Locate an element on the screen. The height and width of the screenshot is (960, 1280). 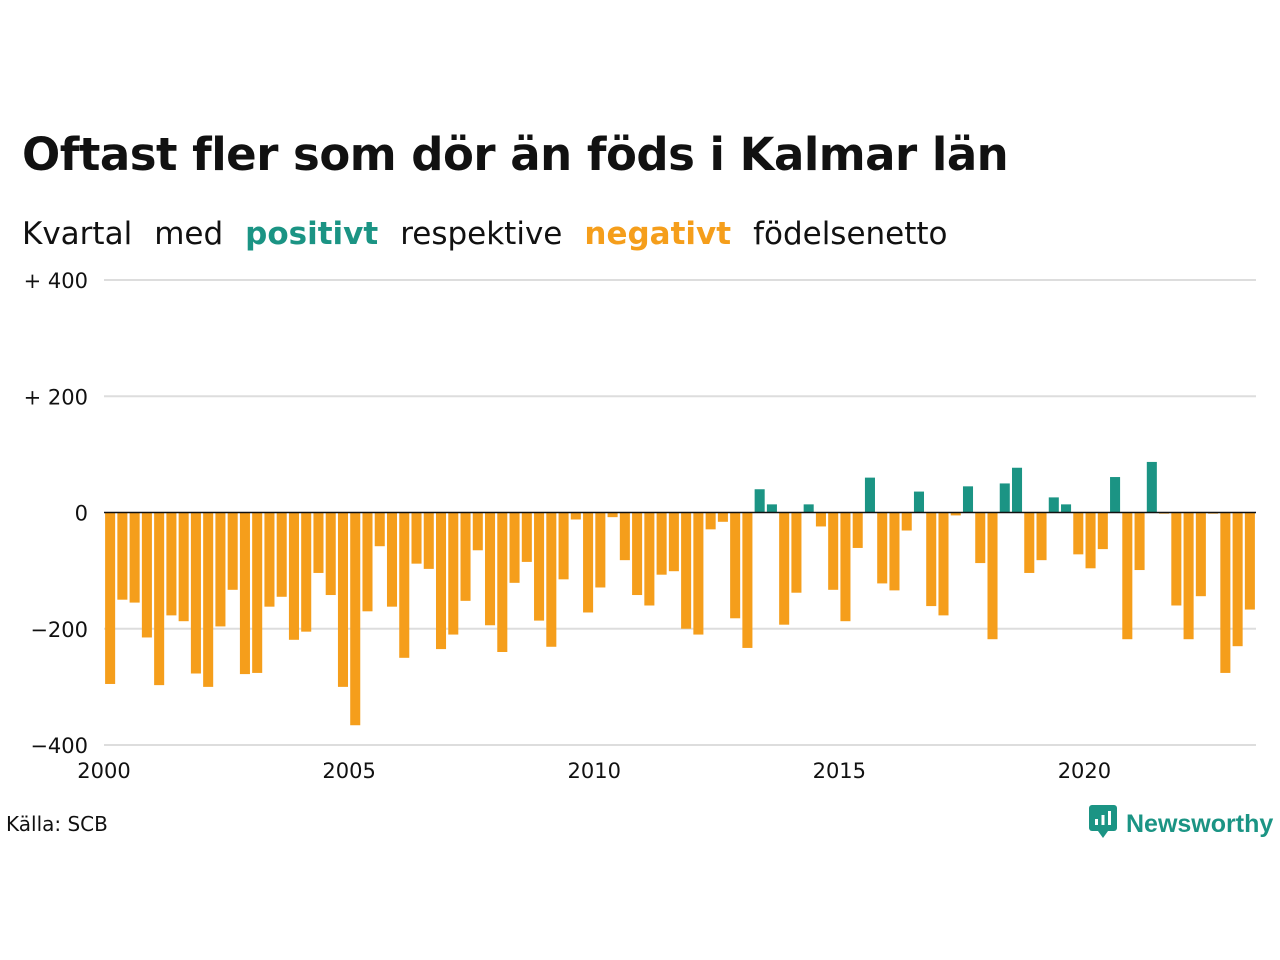
x-tick-label: 2020 is located at coordinates (1084, 771).